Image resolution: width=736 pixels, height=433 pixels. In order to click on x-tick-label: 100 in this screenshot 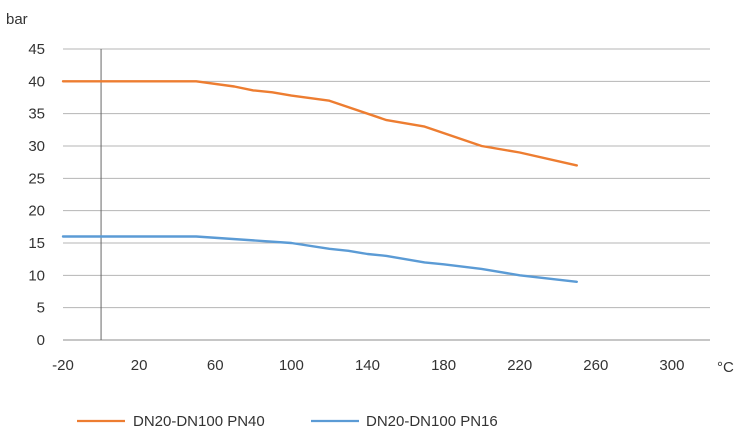, I will do `click(291, 365)`.